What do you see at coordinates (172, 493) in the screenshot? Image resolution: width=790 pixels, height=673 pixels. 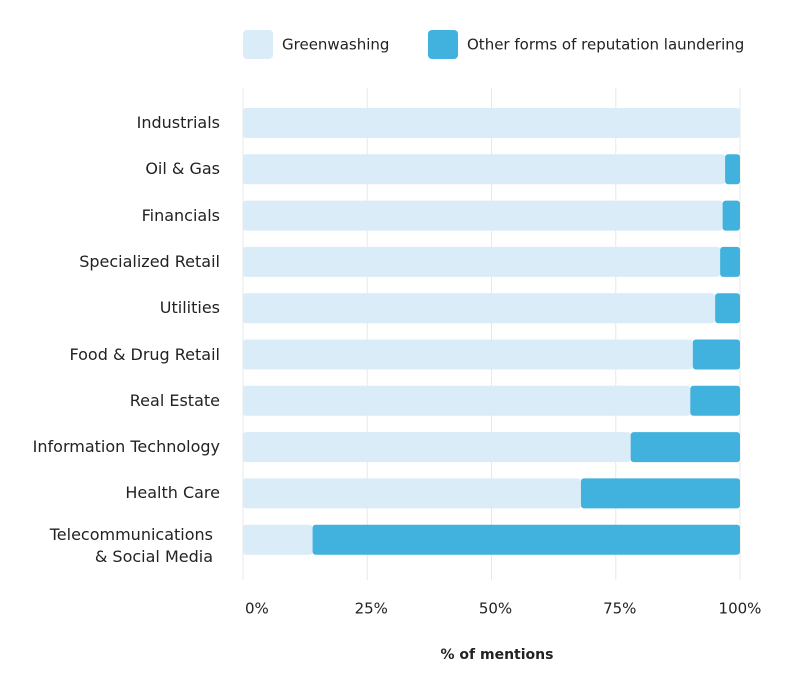 I see `y-tick-label: Health Care` at bounding box center [172, 493].